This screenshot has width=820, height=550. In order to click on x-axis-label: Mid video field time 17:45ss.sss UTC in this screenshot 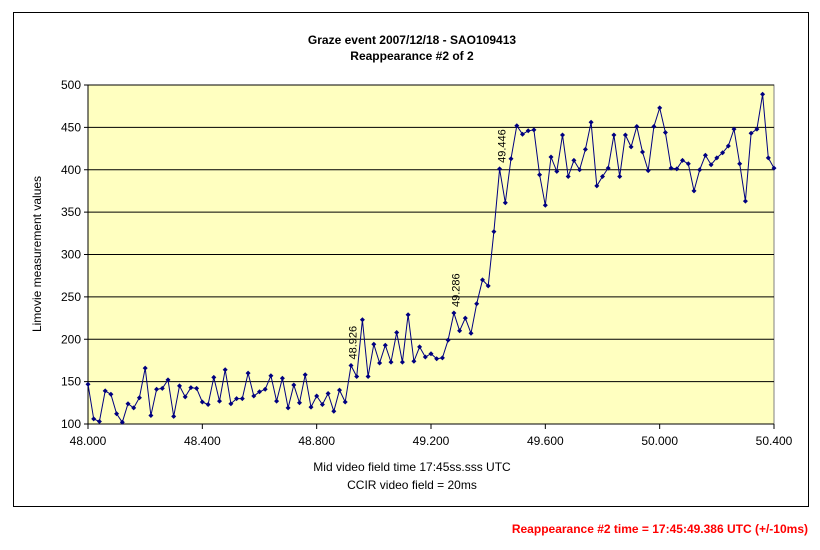, I will do `click(412, 467)`.